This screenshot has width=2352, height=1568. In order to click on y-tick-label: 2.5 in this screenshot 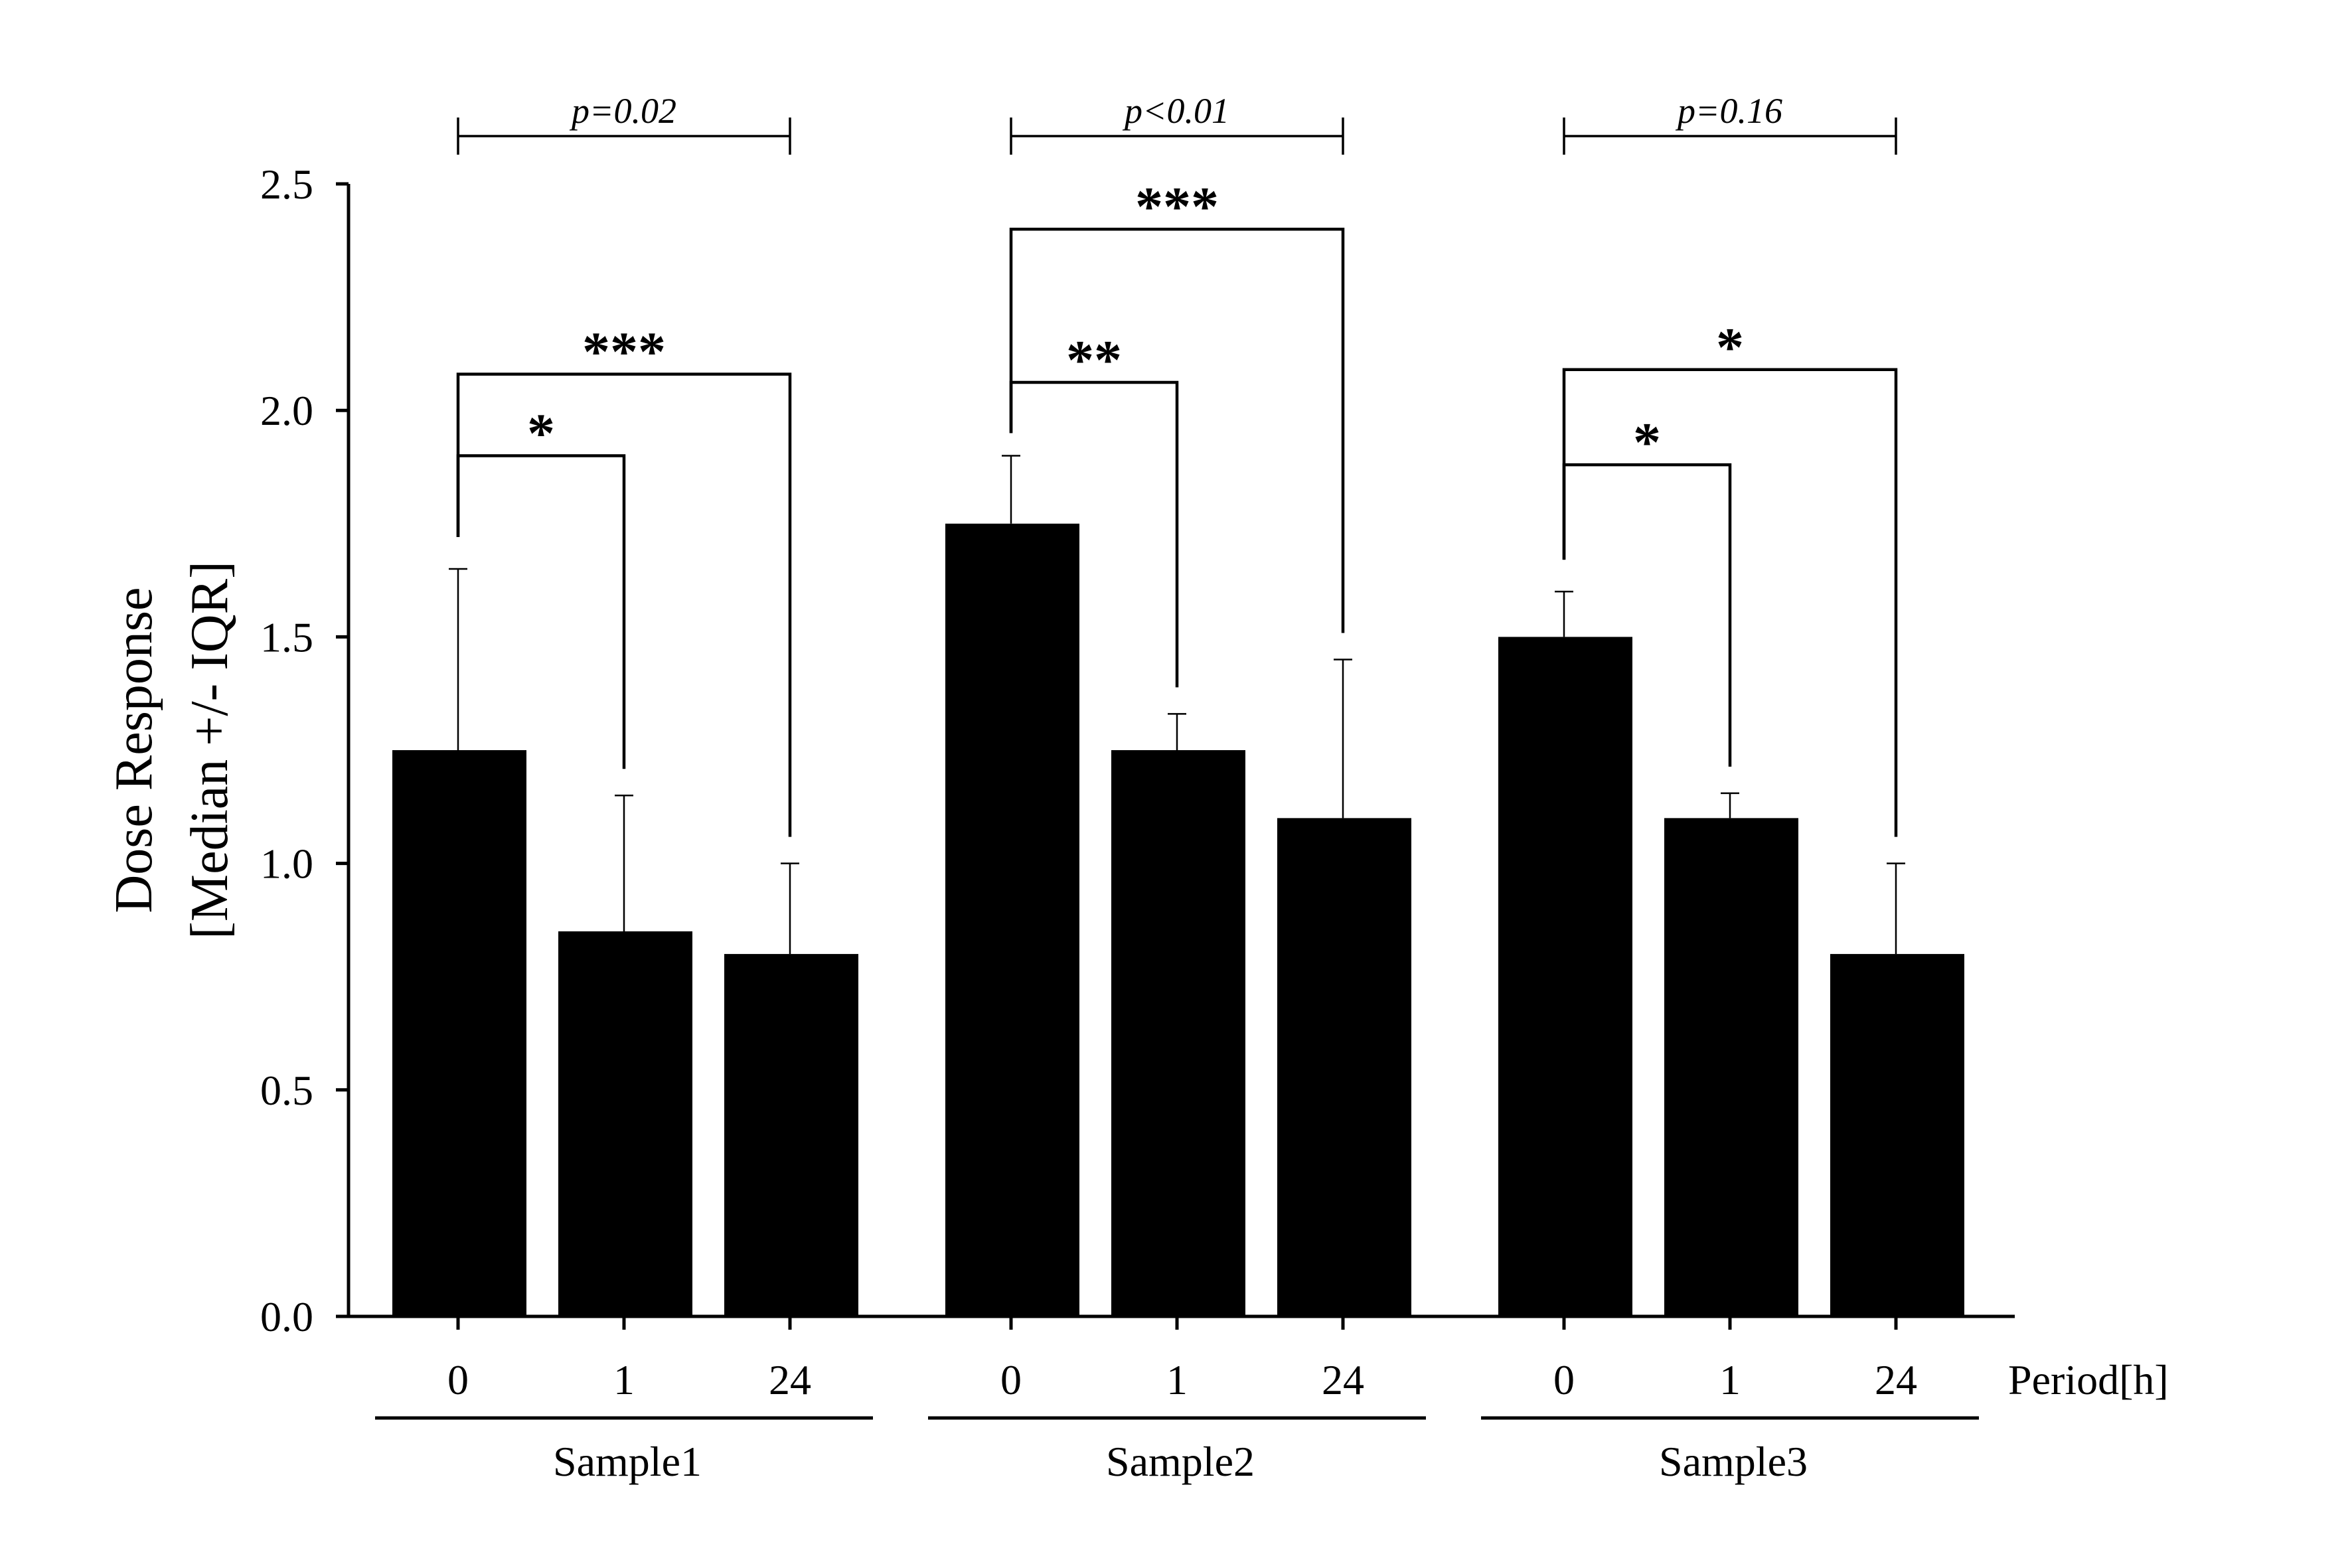, I will do `click(287, 184)`.